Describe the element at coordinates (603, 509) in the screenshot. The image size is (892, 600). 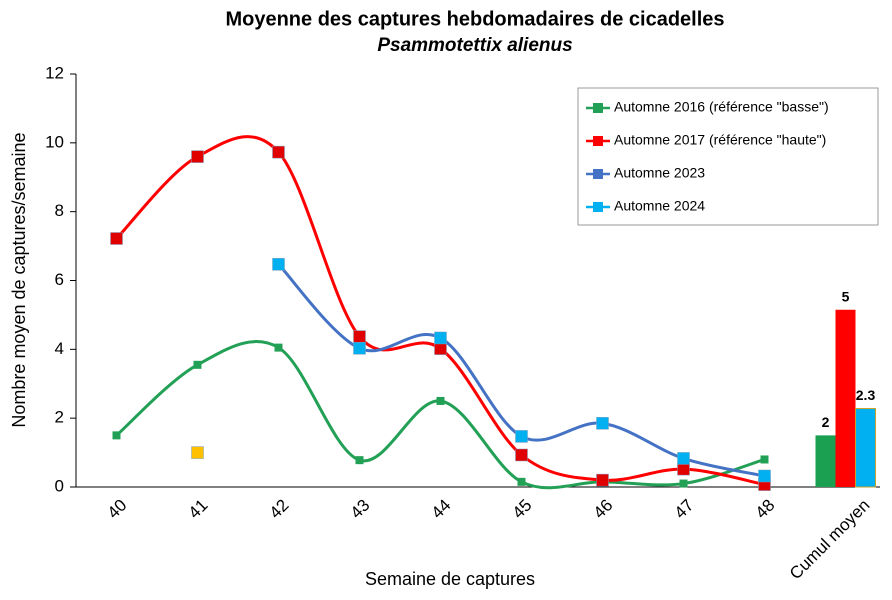
I see `x-tick-label: 46` at that location.